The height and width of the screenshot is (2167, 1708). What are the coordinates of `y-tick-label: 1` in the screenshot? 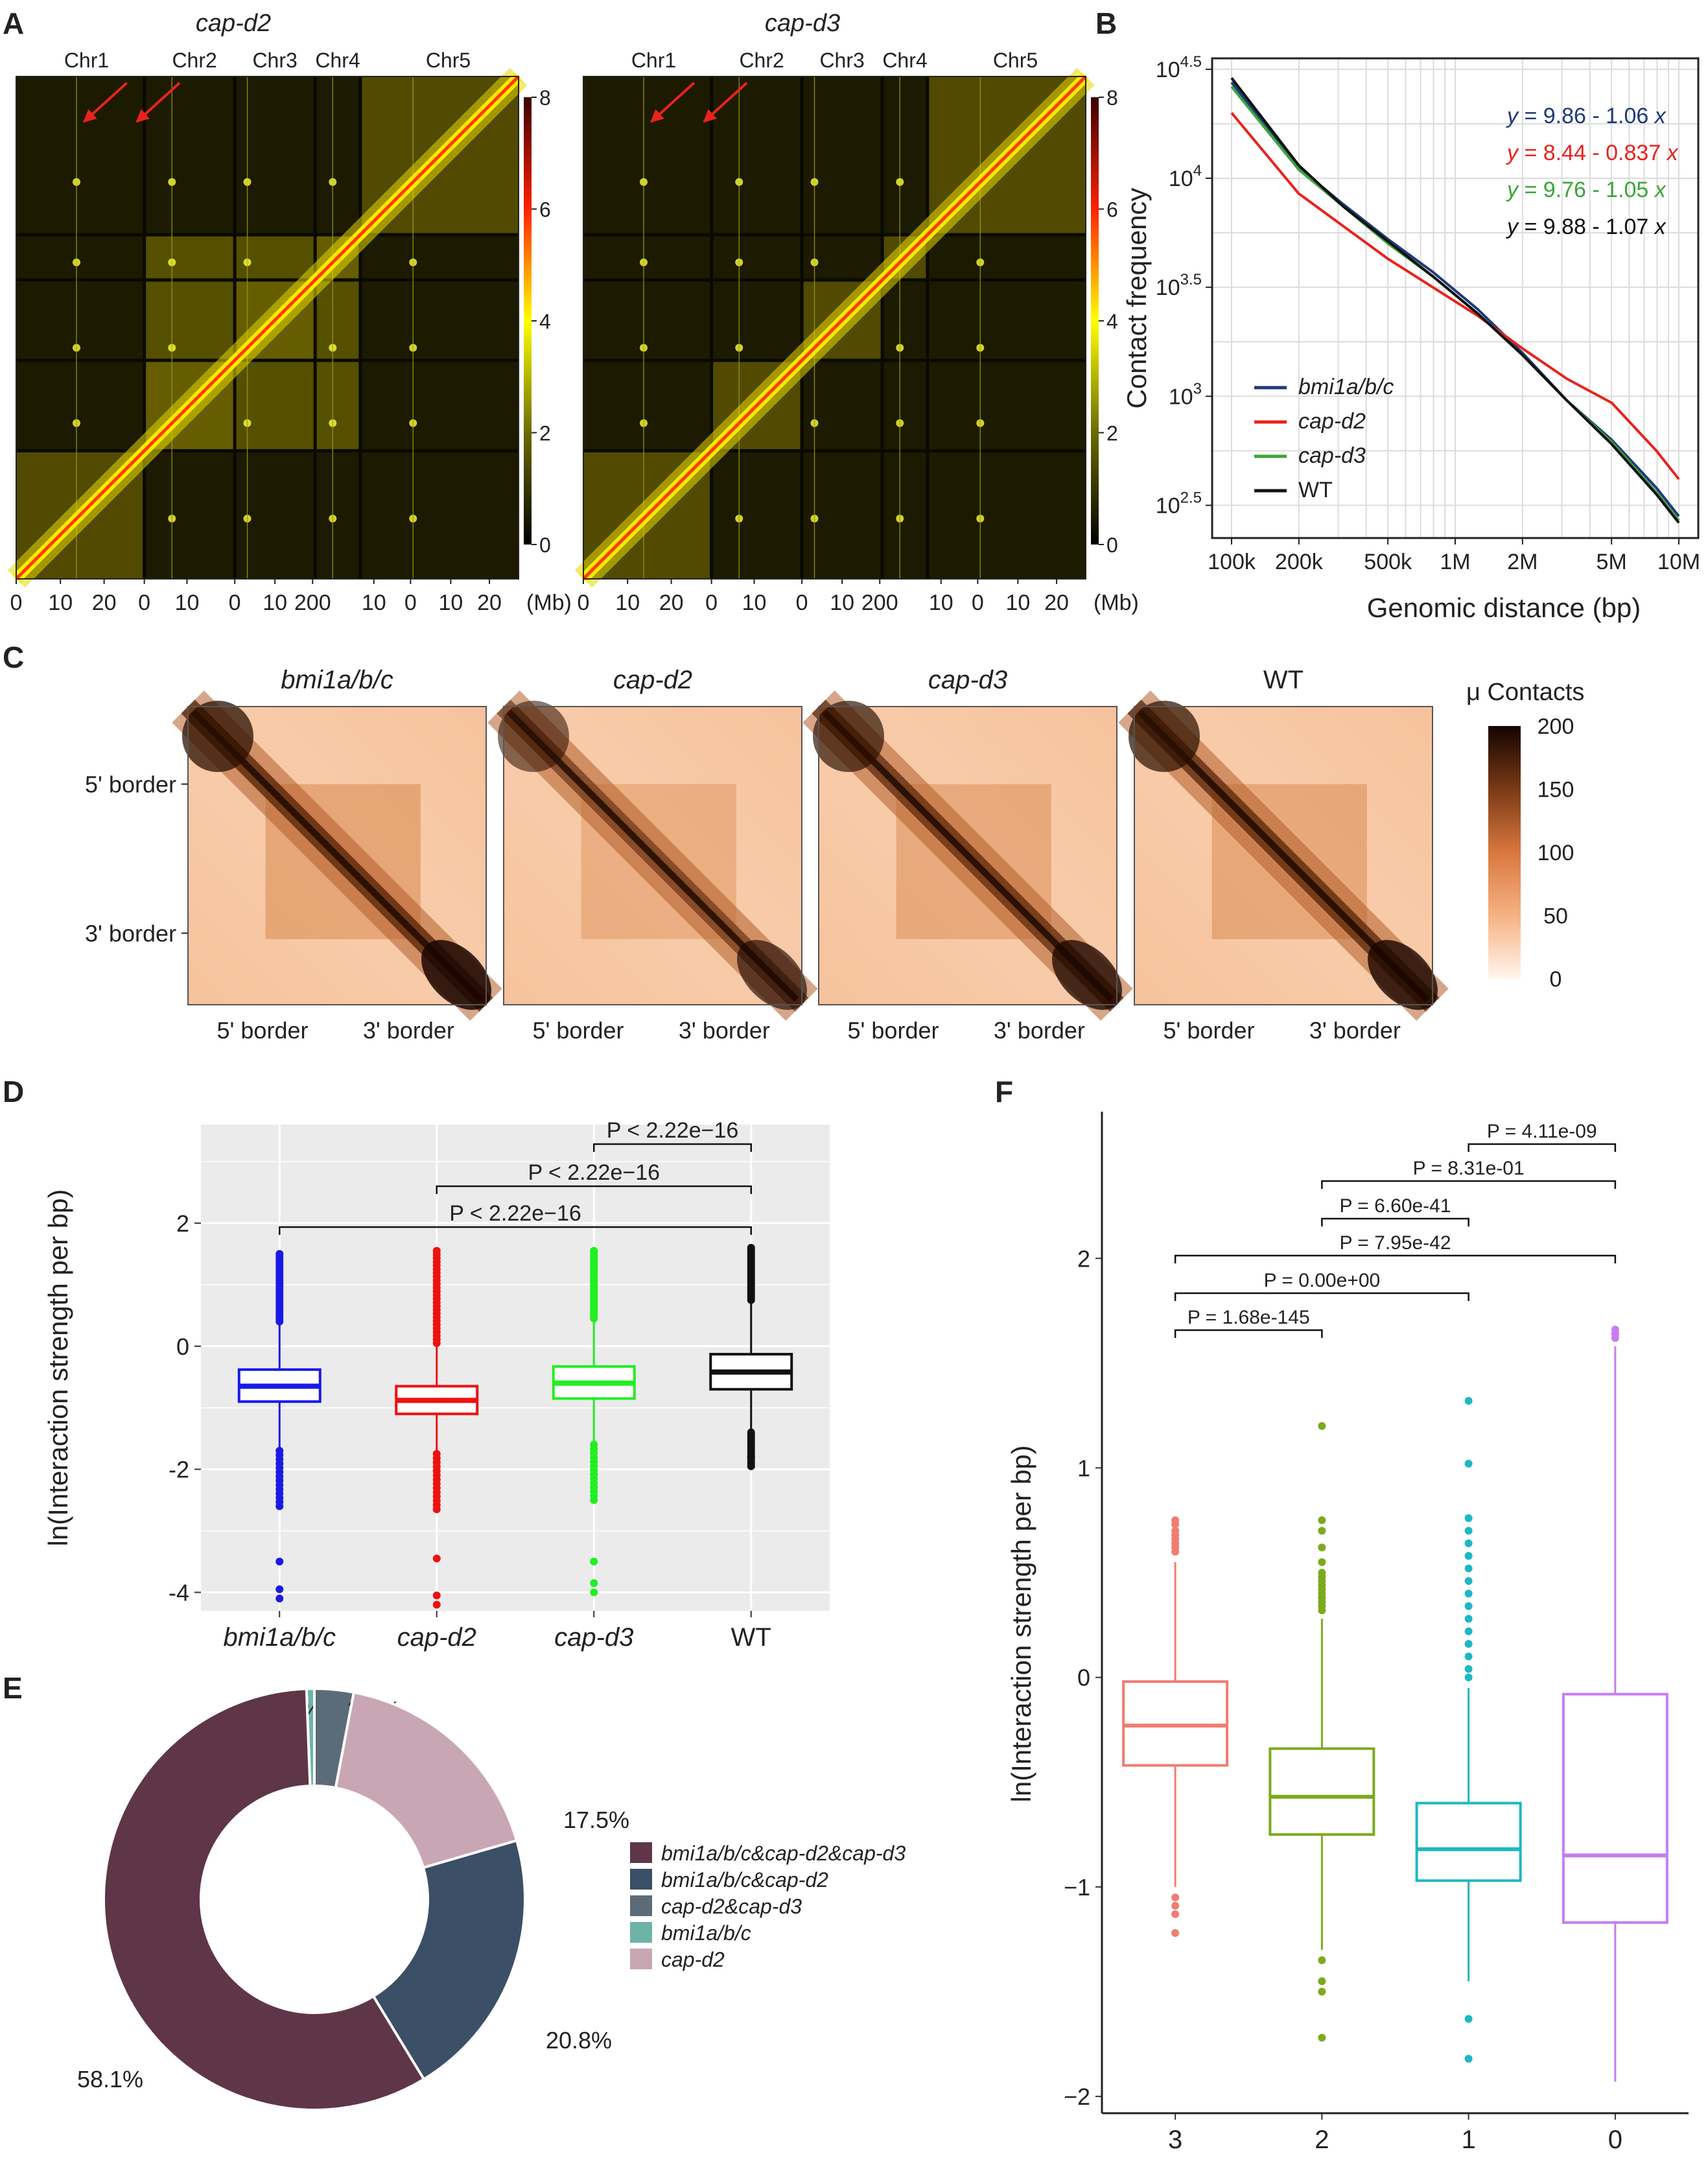 It's located at (1083, 1468).